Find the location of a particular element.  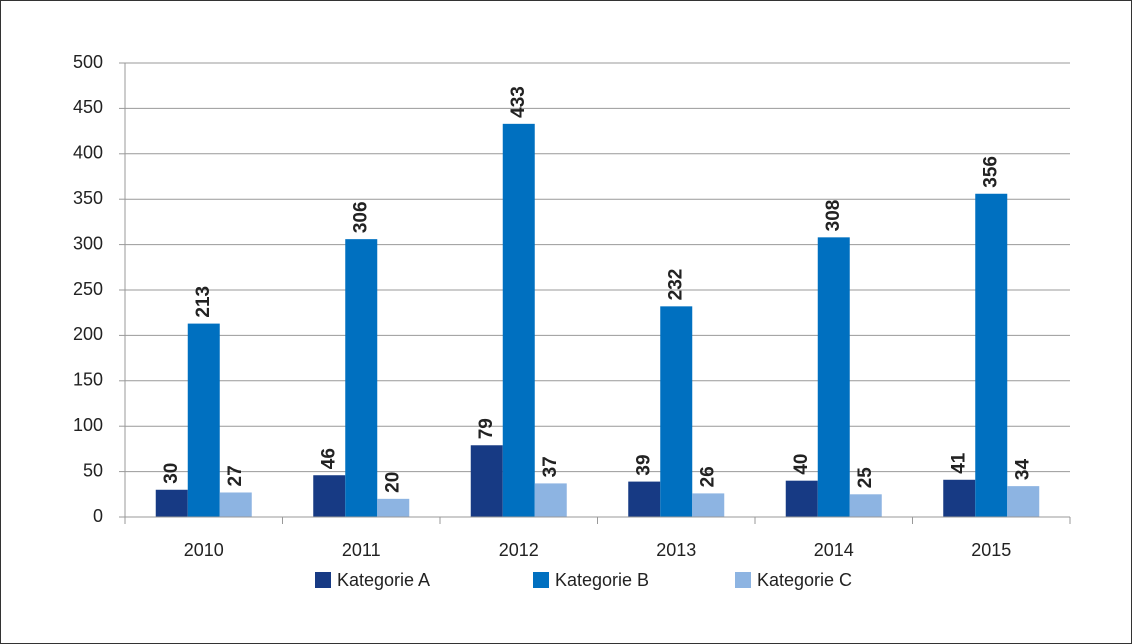

value-label: 26 is located at coordinates (707, 476).